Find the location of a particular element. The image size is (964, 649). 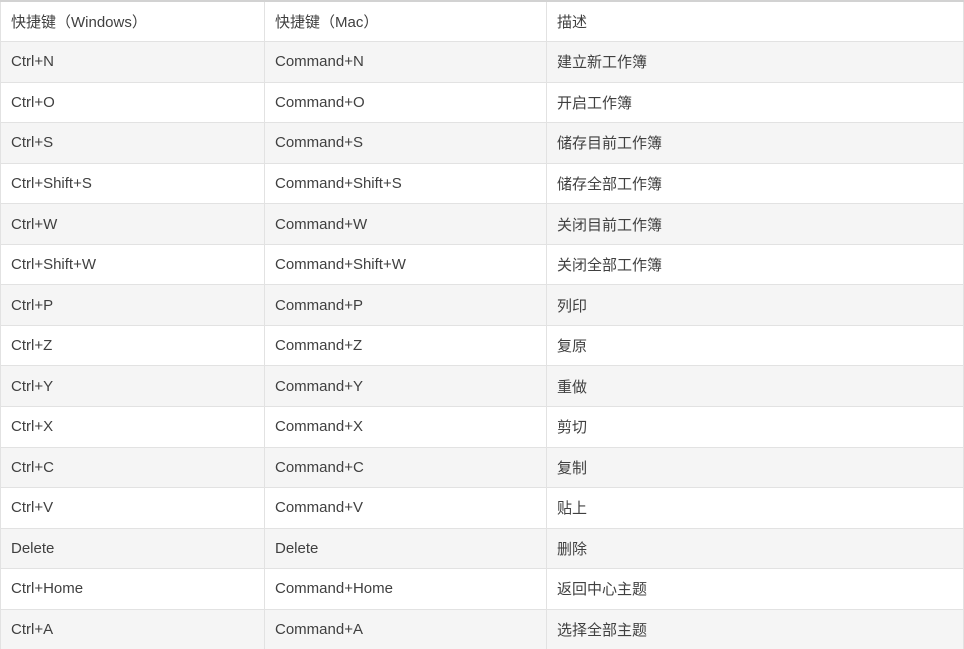

table-row: Ctrl+W Command+W 关闭目前工作簿 is located at coordinates (482, 224).